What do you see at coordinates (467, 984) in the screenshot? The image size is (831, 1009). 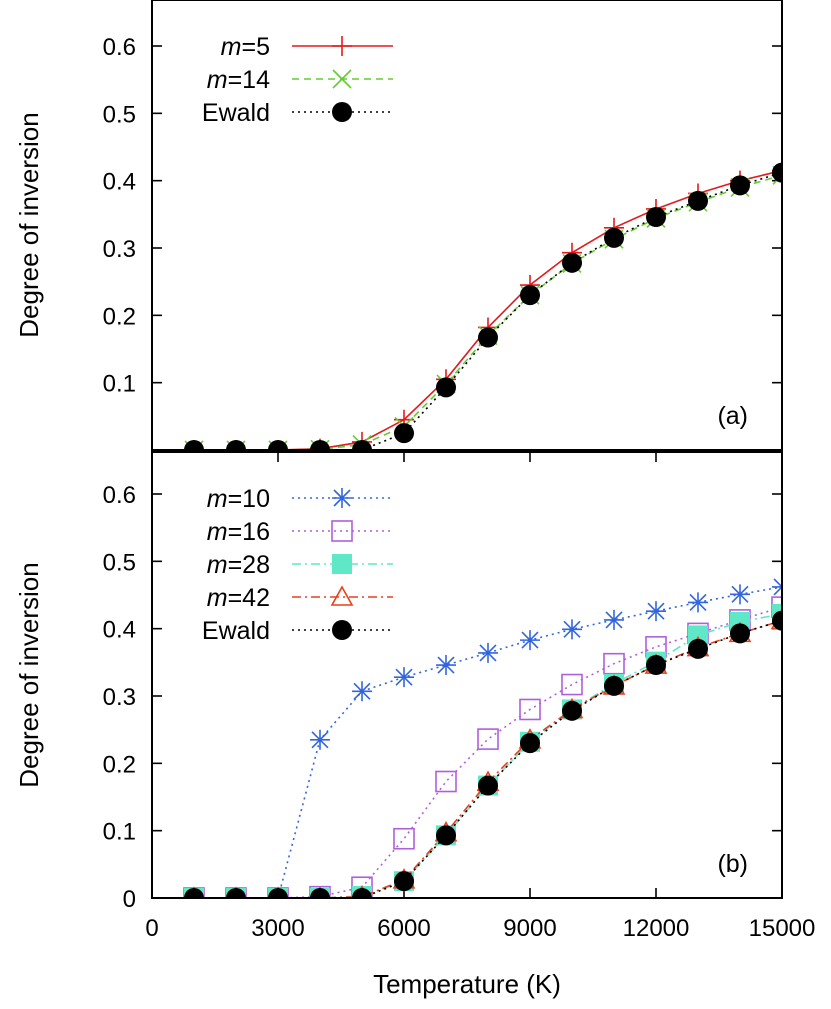 I see `x-axis-label: Temperature (K)` at bounding box center [467, 984].